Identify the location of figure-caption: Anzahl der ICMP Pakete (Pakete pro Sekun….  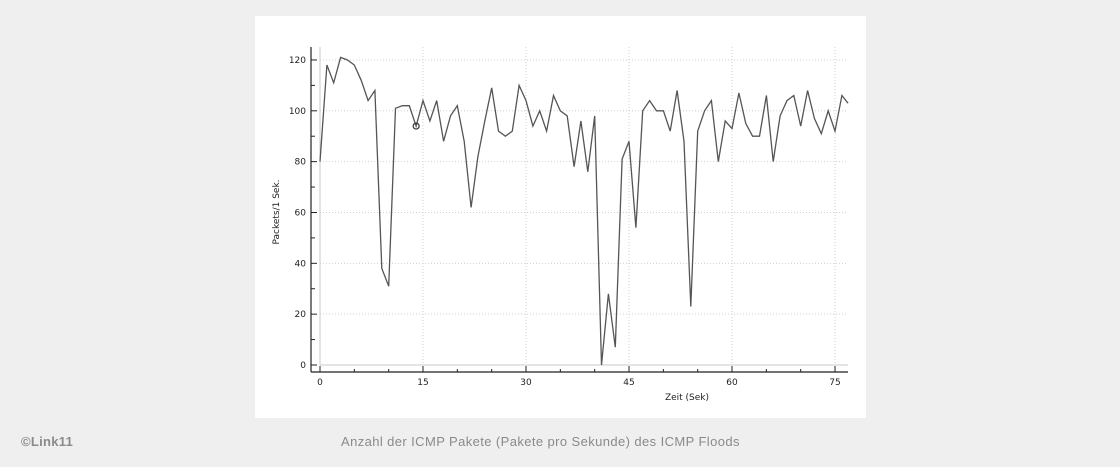
(540, 441).